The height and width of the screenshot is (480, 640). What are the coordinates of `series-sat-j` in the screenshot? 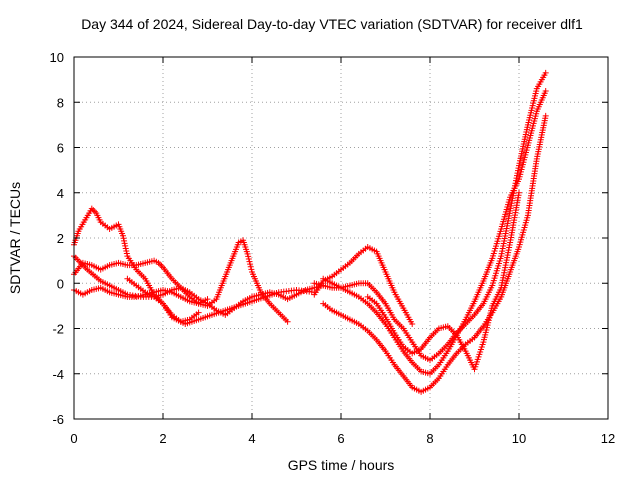 It's located at (443, 281).